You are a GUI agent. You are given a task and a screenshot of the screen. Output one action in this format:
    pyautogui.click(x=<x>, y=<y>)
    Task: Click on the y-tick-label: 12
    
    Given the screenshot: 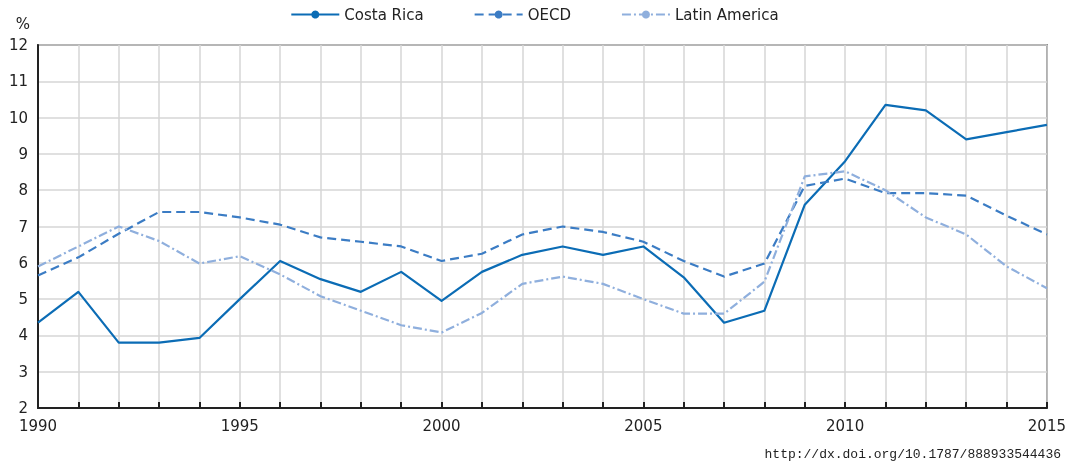 What is the action you would take?
    pyautogui.click(x=18, y=45)
    